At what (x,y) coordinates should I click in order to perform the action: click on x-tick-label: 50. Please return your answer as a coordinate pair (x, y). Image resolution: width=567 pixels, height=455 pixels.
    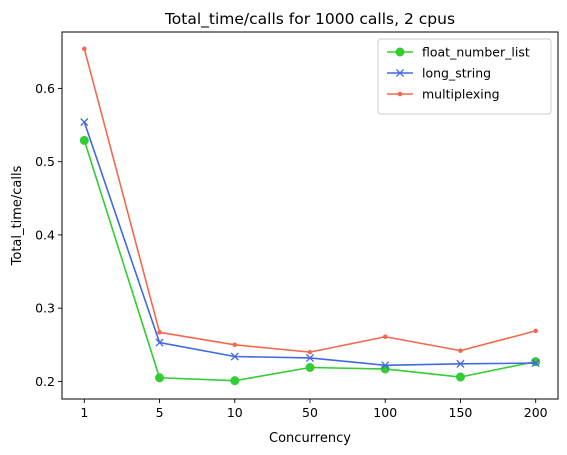
    Looking at the image, I should click on (310, 412).